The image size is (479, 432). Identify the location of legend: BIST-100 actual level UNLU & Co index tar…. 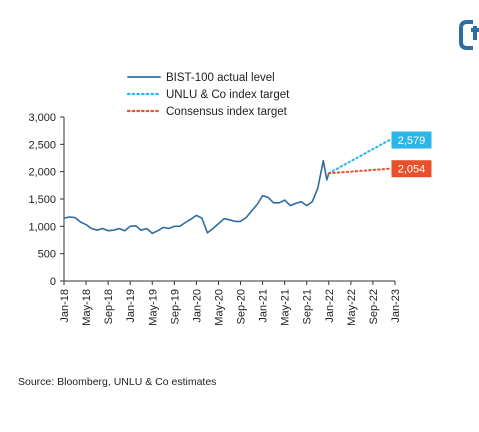
(208, 95).